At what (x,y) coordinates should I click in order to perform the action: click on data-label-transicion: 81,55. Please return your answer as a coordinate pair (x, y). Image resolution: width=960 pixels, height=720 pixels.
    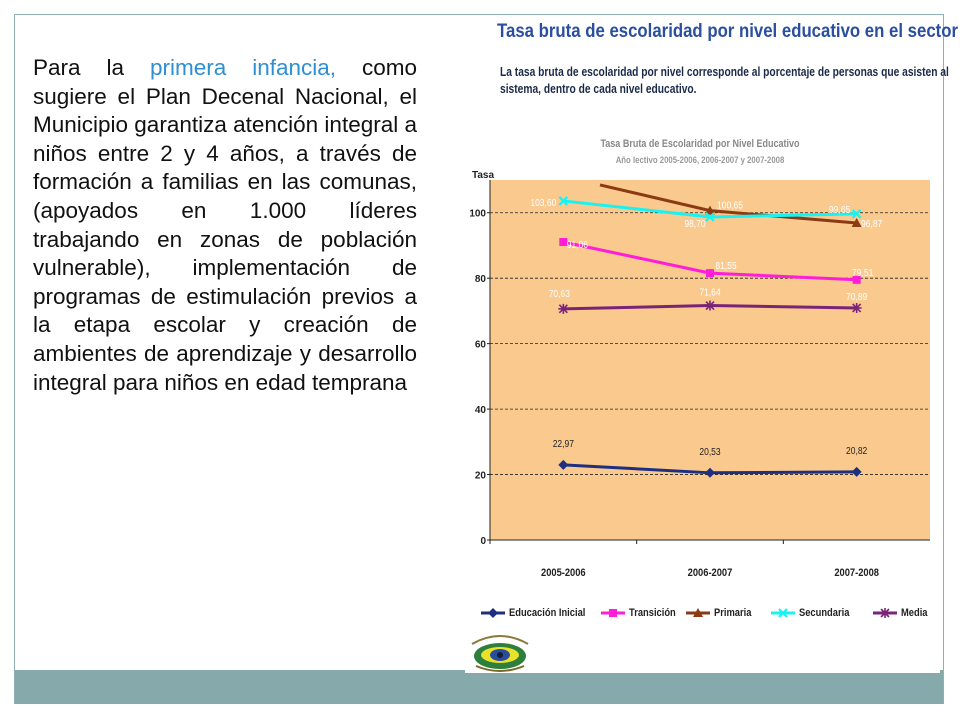
    Looking at the image, I should click on (725, 265).